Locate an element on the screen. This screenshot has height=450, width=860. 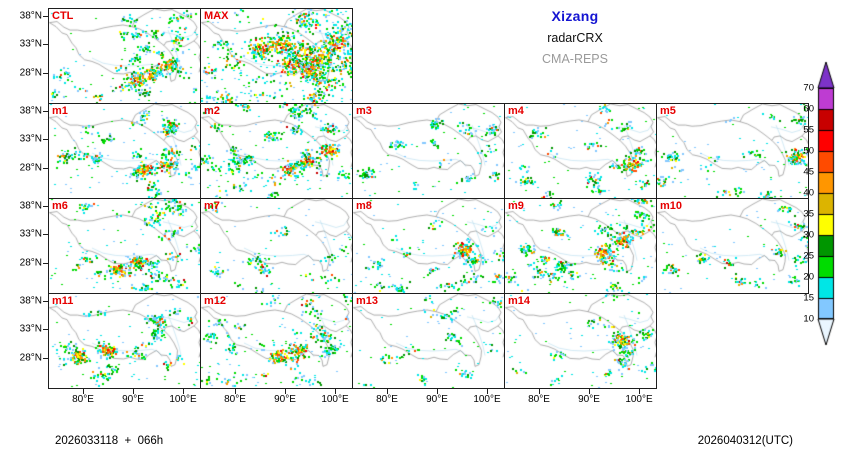
panel-label-m14: m14 is located at coordinates (519, 301).